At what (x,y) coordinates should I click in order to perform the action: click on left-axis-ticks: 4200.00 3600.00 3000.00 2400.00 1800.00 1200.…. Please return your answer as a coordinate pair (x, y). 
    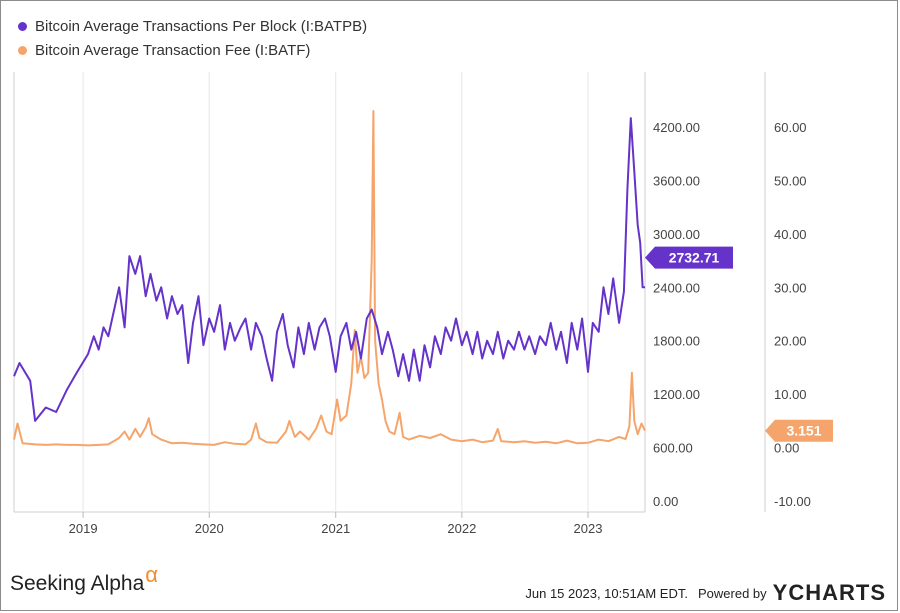
    Looking at the image, I should click on (676, 314).